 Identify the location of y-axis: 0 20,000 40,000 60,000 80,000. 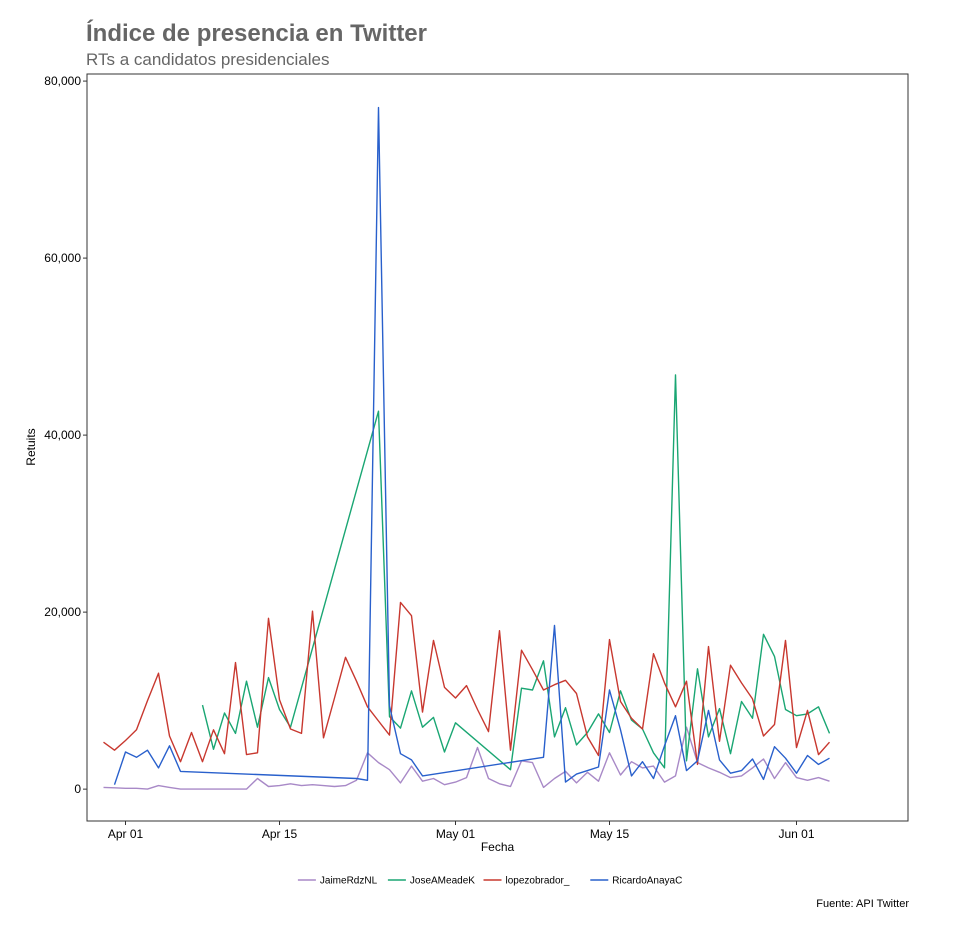
(65, 435).